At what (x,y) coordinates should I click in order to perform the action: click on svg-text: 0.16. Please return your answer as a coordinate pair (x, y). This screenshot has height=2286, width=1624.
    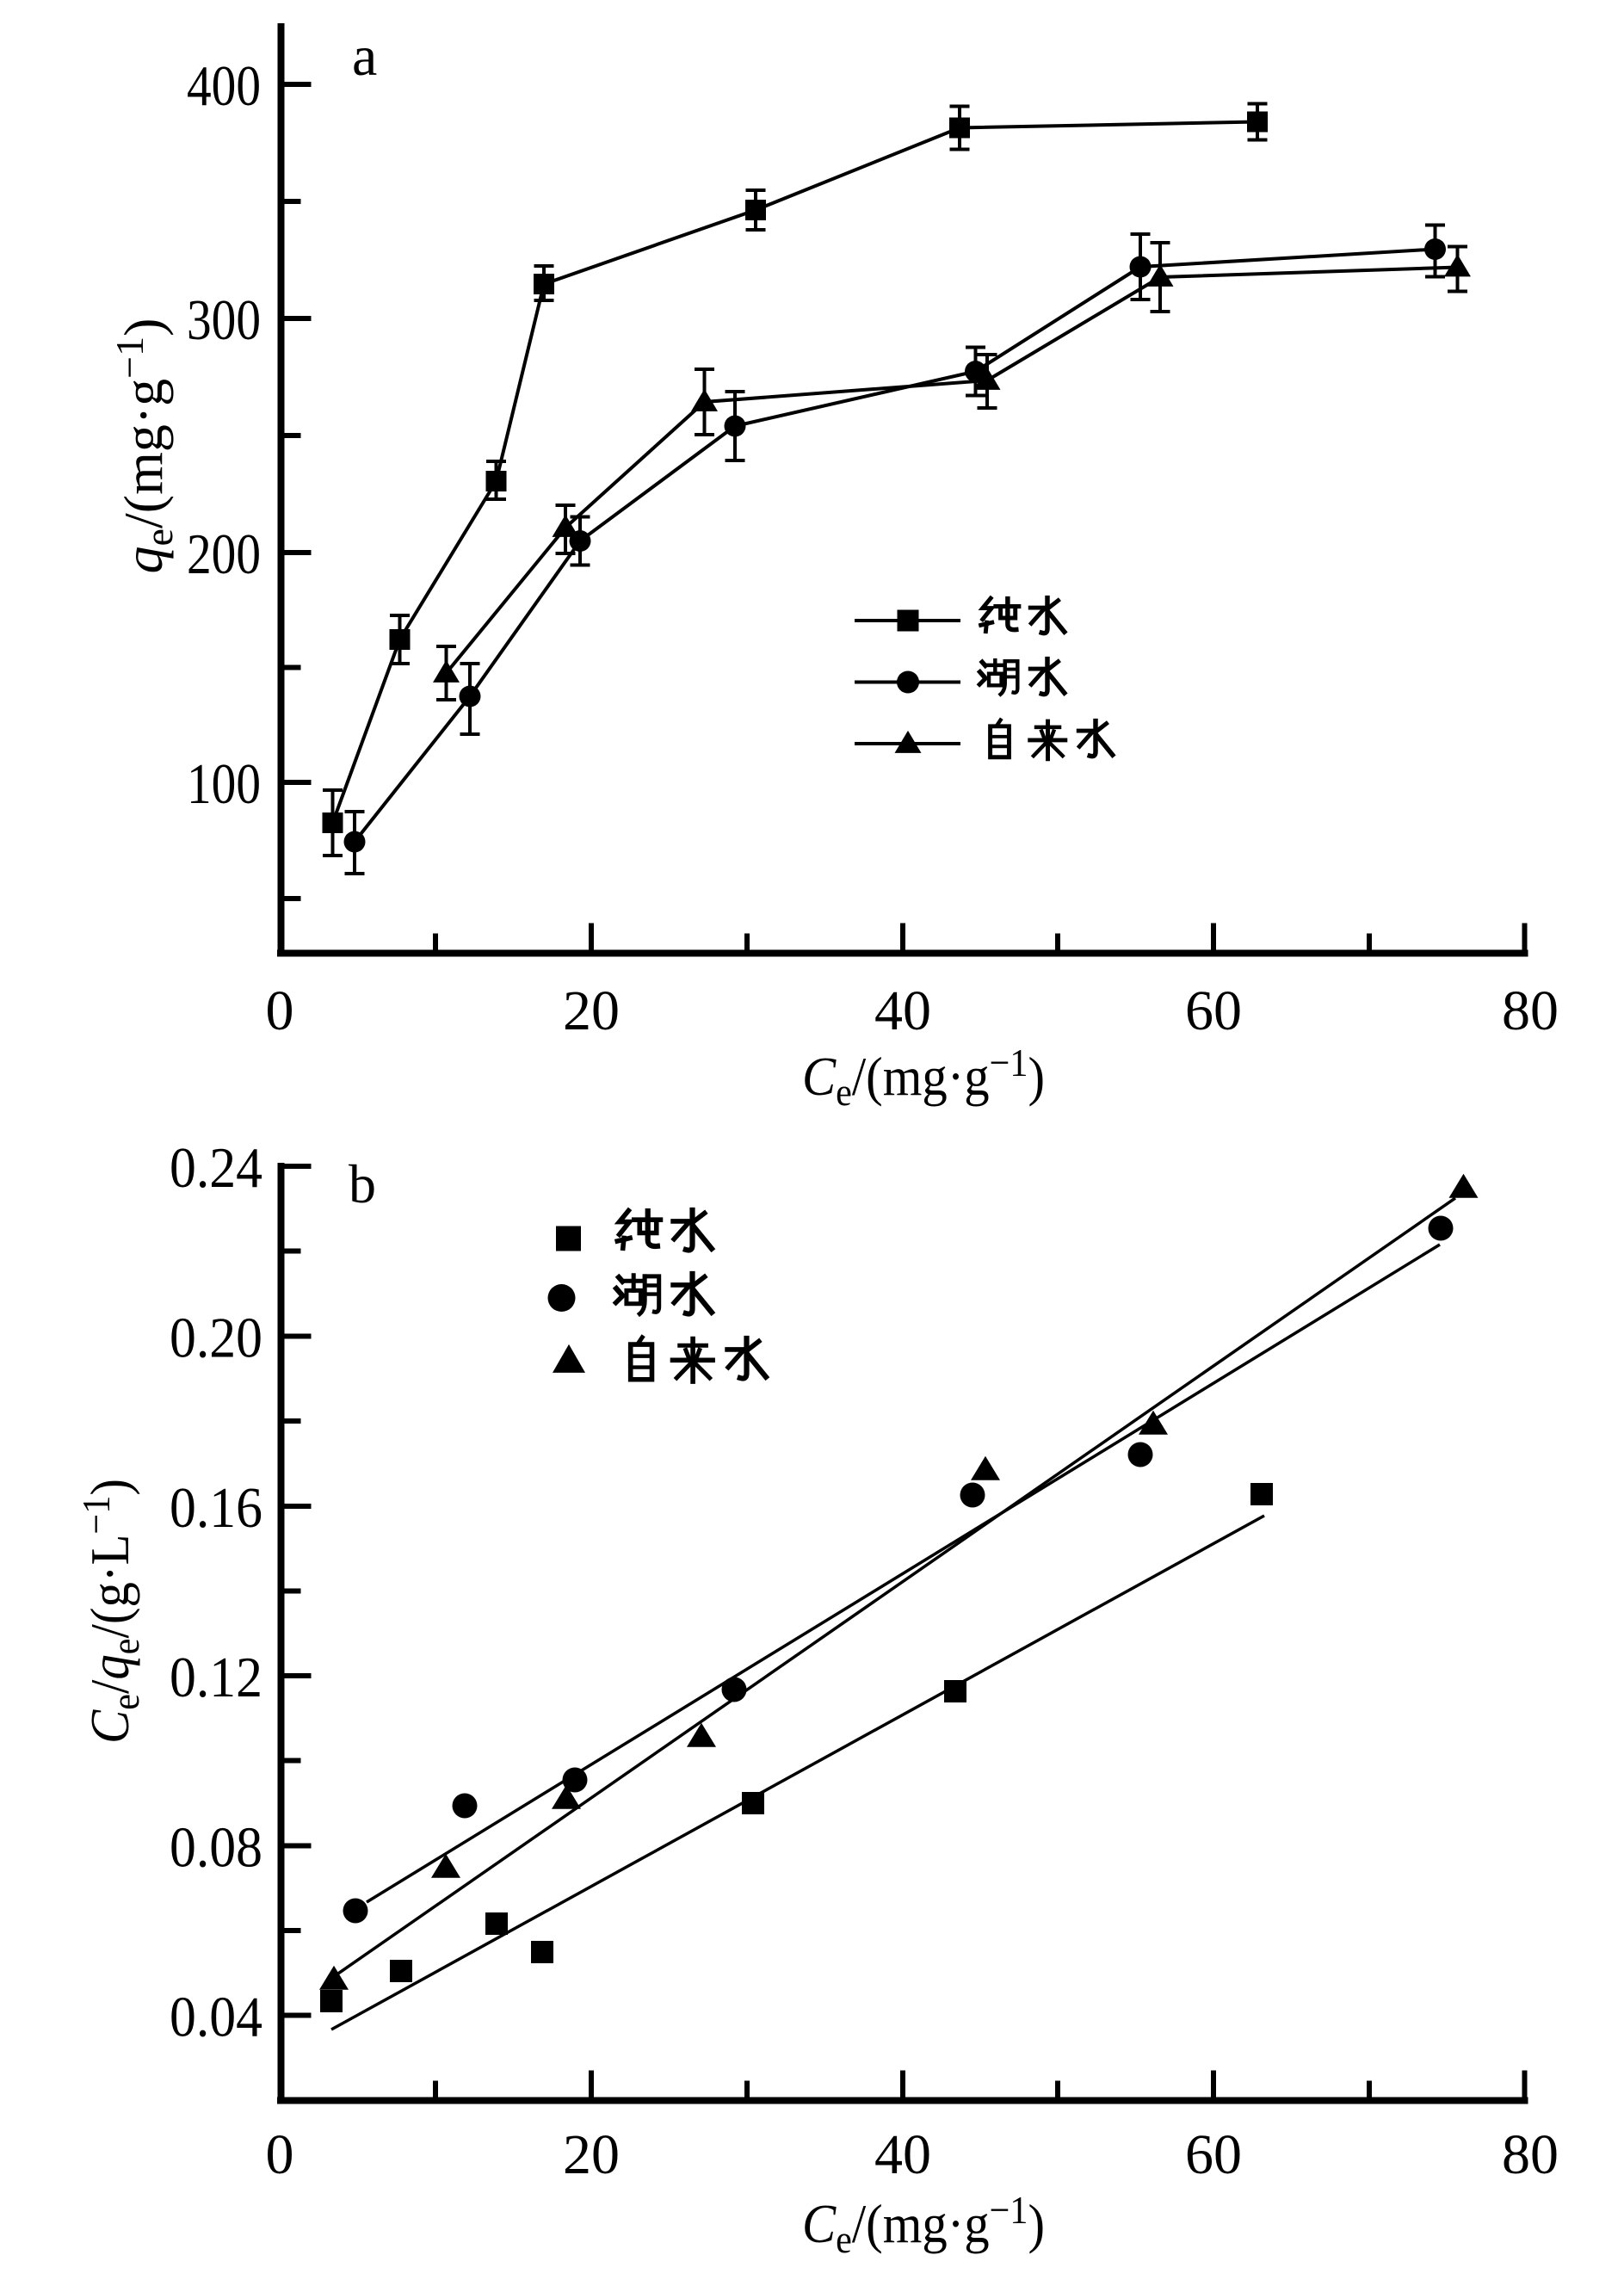
    Looking at the image, I should click on (216, 1508).